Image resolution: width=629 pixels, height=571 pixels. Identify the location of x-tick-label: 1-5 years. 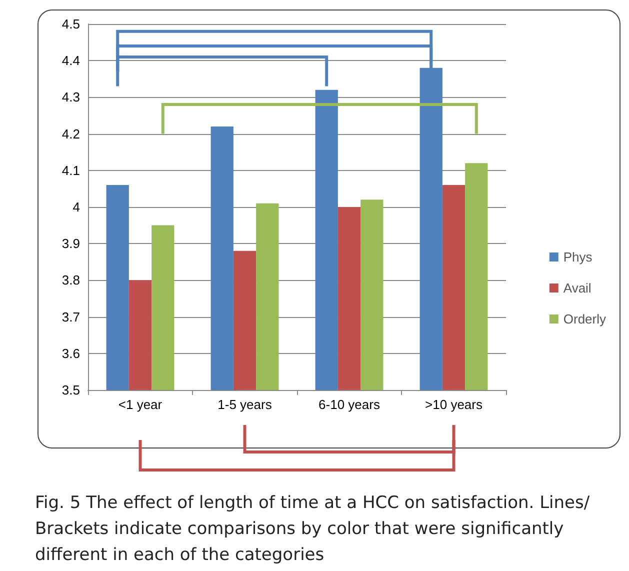
(245, 404).